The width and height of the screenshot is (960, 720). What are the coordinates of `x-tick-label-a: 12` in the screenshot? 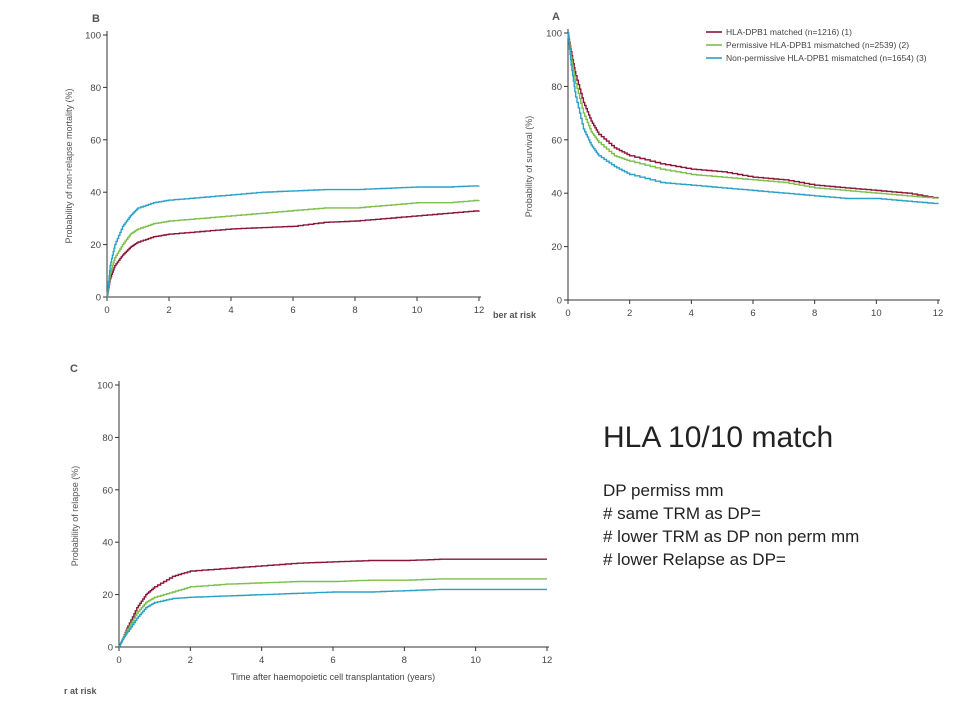 It's located at (938, 313).